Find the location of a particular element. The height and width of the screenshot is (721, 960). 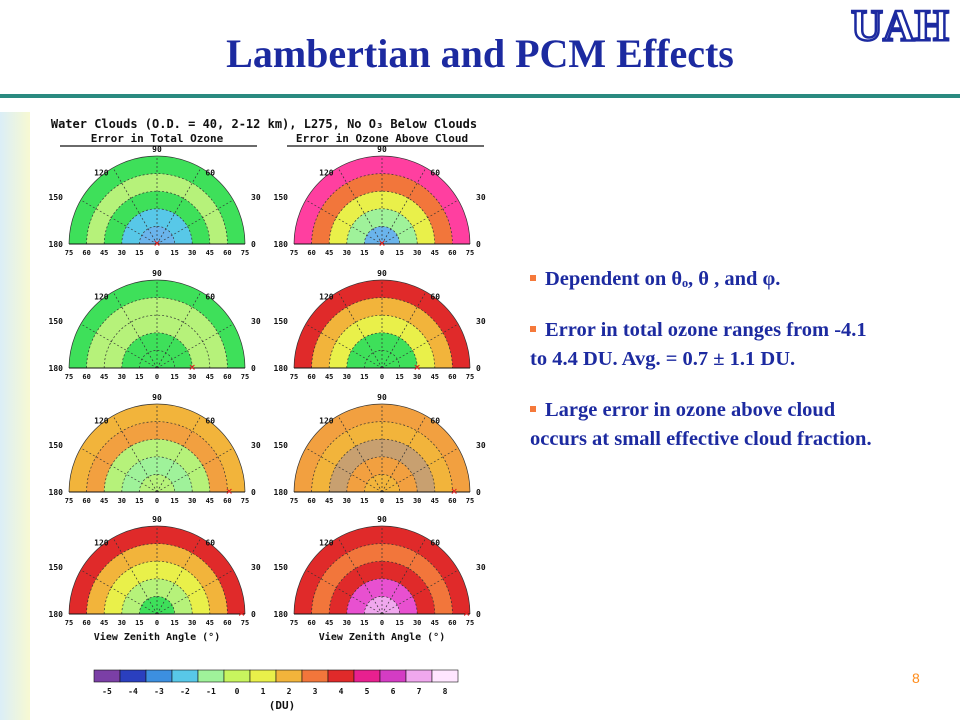

colorbar-tick-label: 2 is located at coordinates (289, 691).